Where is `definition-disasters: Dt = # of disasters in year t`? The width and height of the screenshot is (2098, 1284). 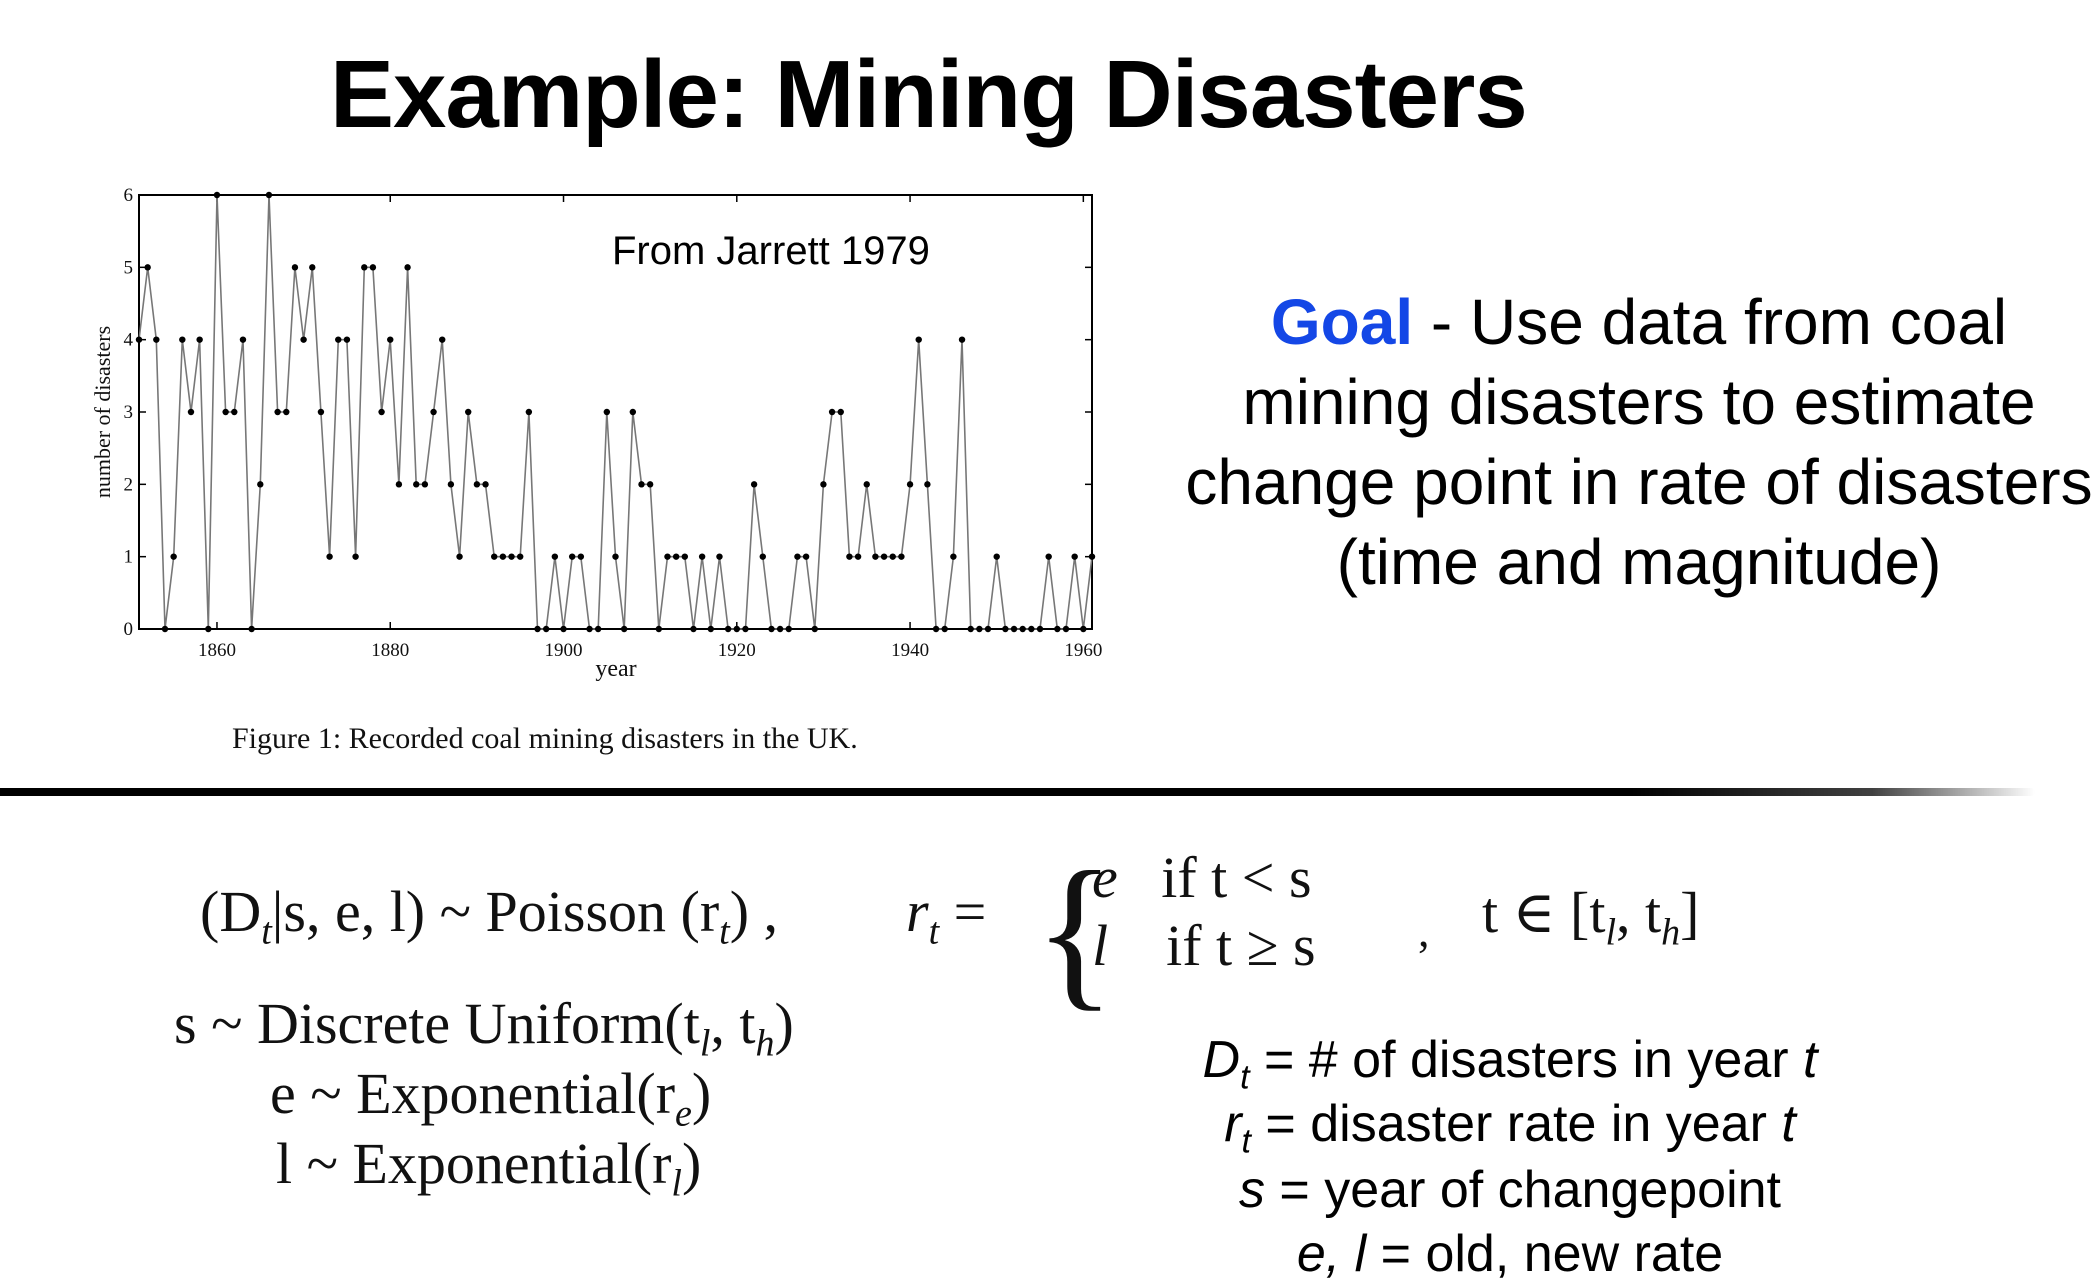
definition-disasters: Dt = # of disasters in year t is located at coordinates (1510, 1063).